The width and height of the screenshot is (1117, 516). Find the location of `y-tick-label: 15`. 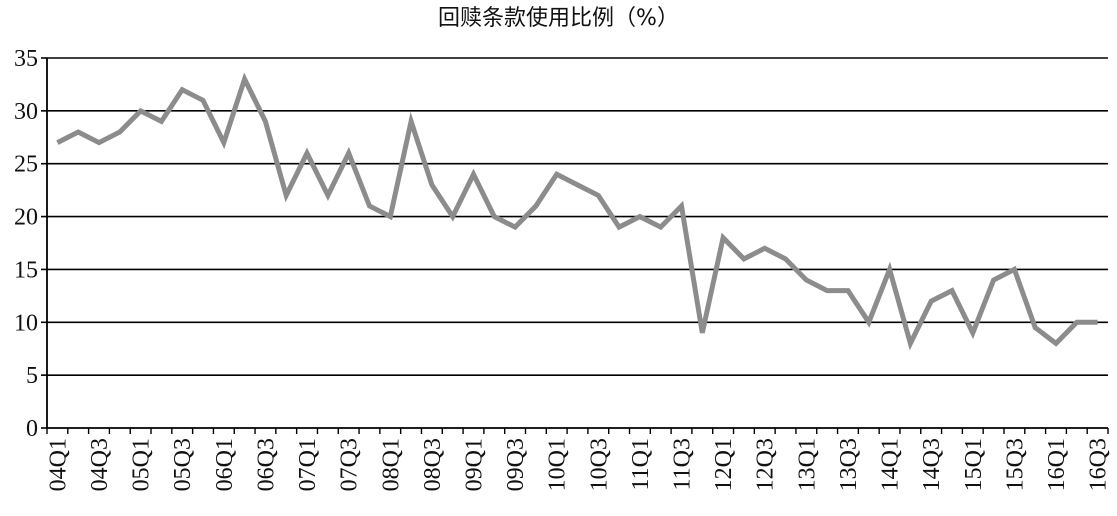

y-tick-label: 15 is located at coordinates (26, 270).